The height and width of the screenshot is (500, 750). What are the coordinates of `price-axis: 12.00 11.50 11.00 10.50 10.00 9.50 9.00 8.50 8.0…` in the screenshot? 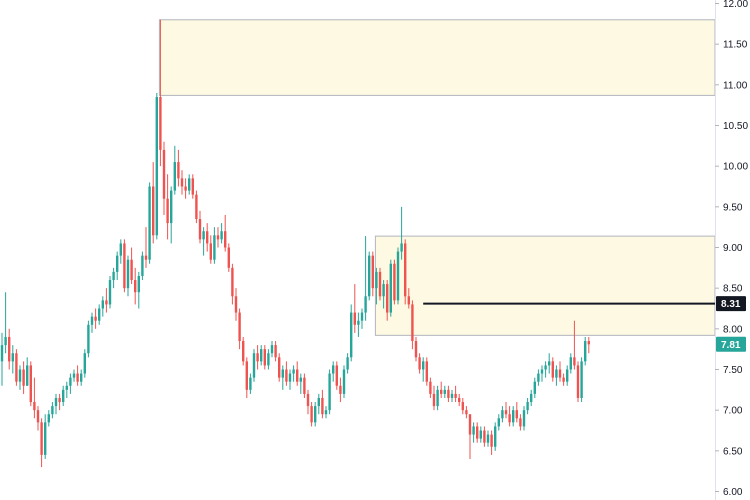 It's located at (731, 249).